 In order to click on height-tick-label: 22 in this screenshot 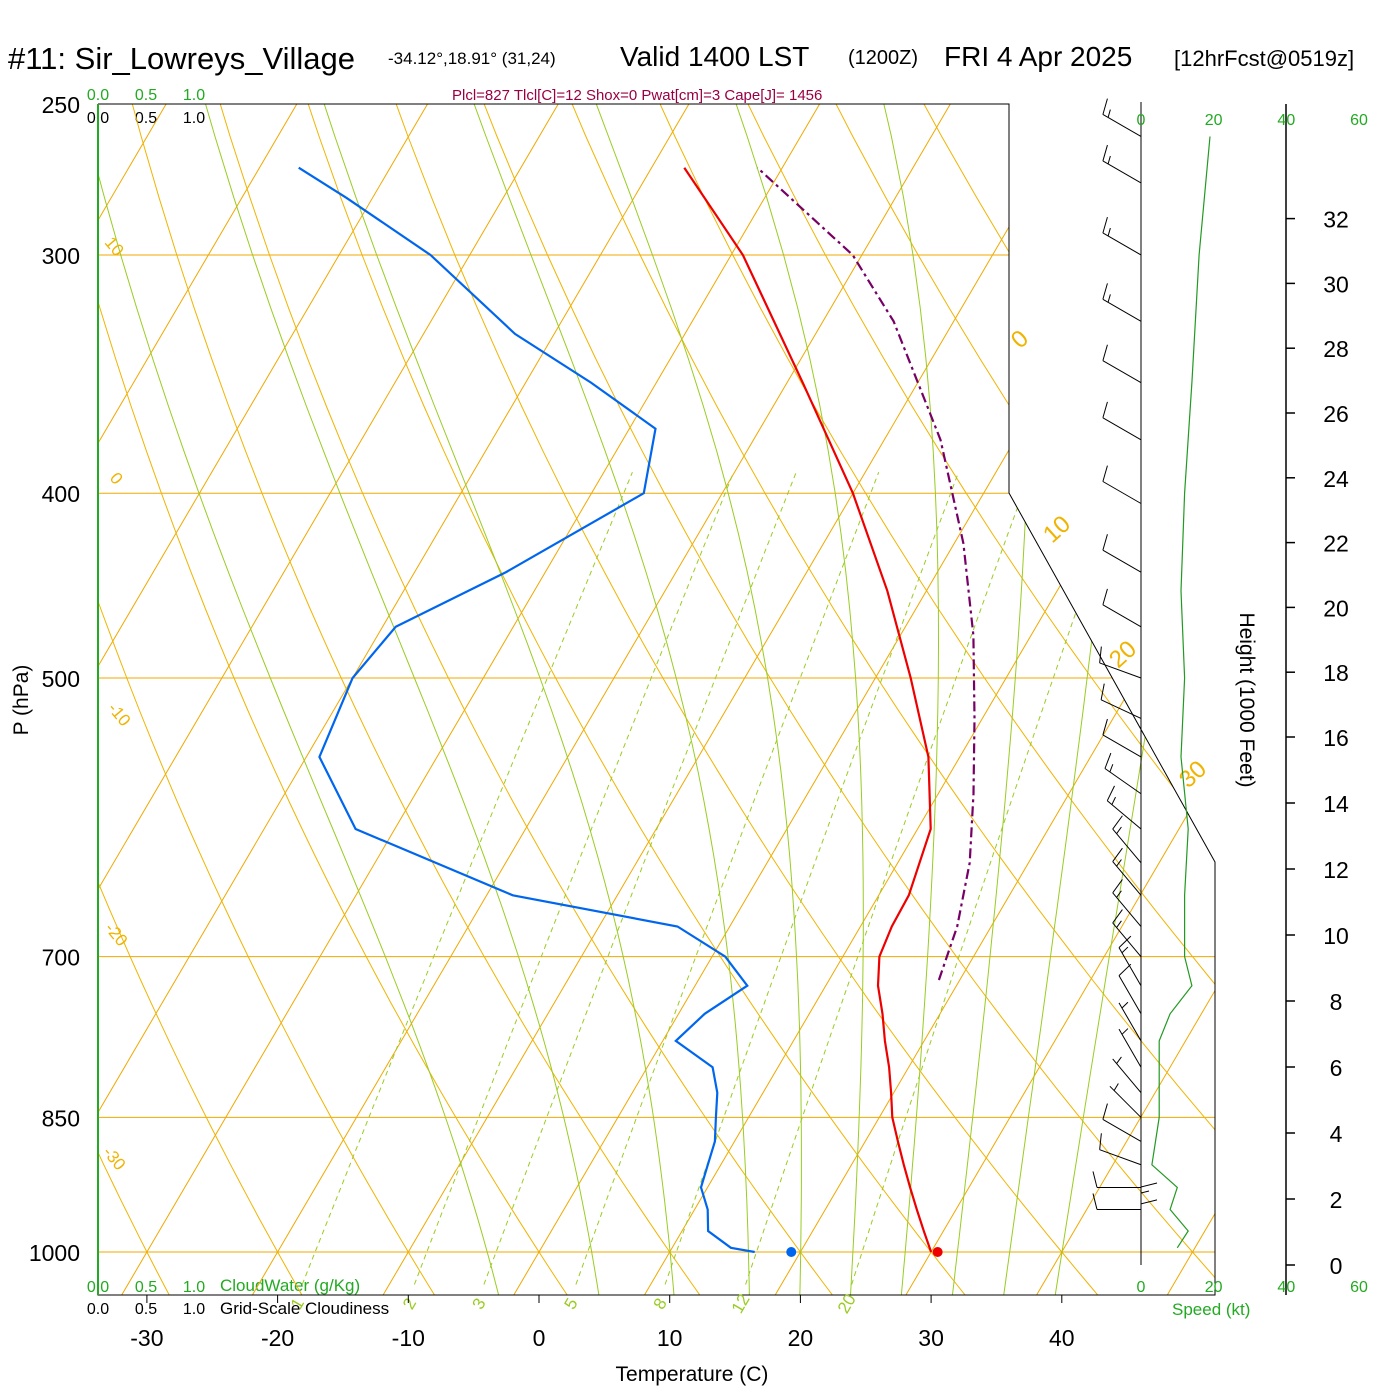, I will do `click(1336, 544)`.